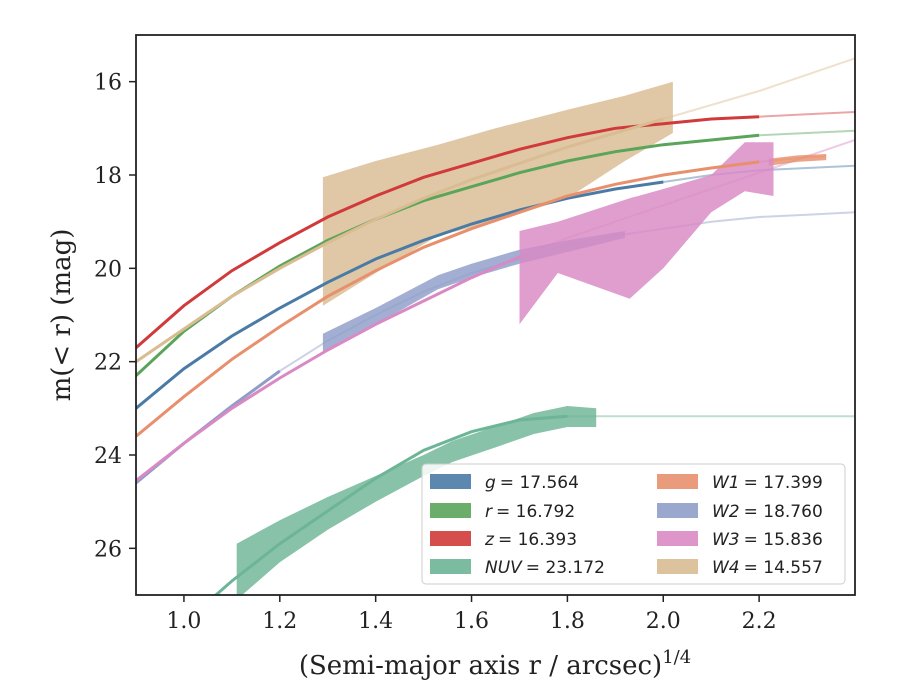 This screenshot has height=700, width=900. Describe the element at coordinates (677, 566) in the screenshot. I see `legend-swatch-w4` at that location.